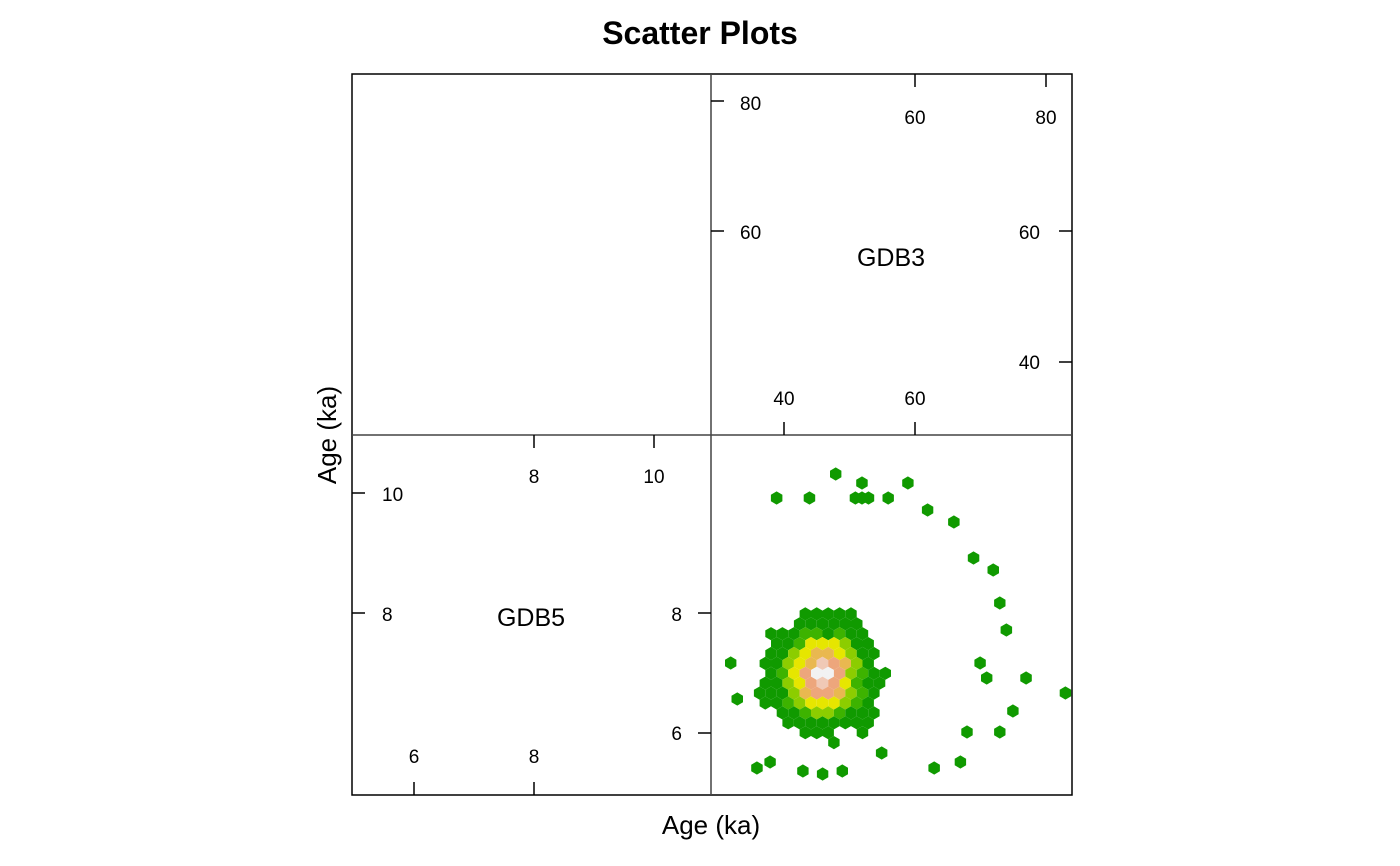 The image size is (1400, 866). Describe the element at coordinates (531, 618) in the screenshot. I see `diagonal-label-gdb5: GDB5` at that location.